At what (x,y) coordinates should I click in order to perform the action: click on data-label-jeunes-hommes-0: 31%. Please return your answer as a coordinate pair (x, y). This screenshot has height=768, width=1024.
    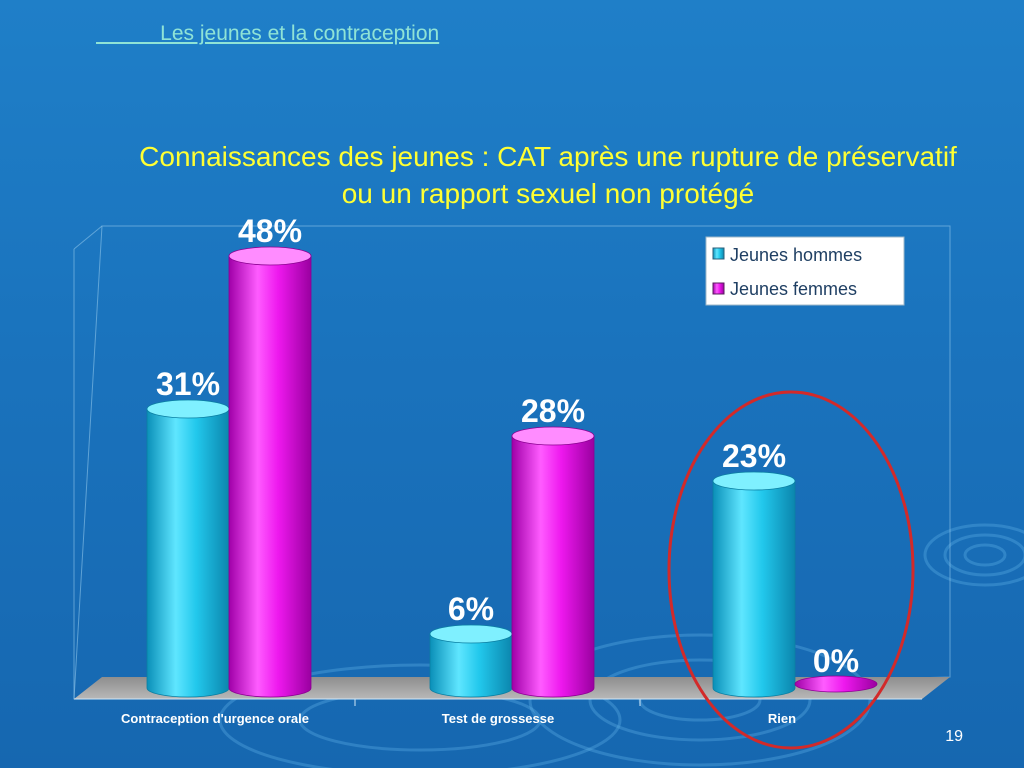
    Looking at the image, I should click on (188, 384).